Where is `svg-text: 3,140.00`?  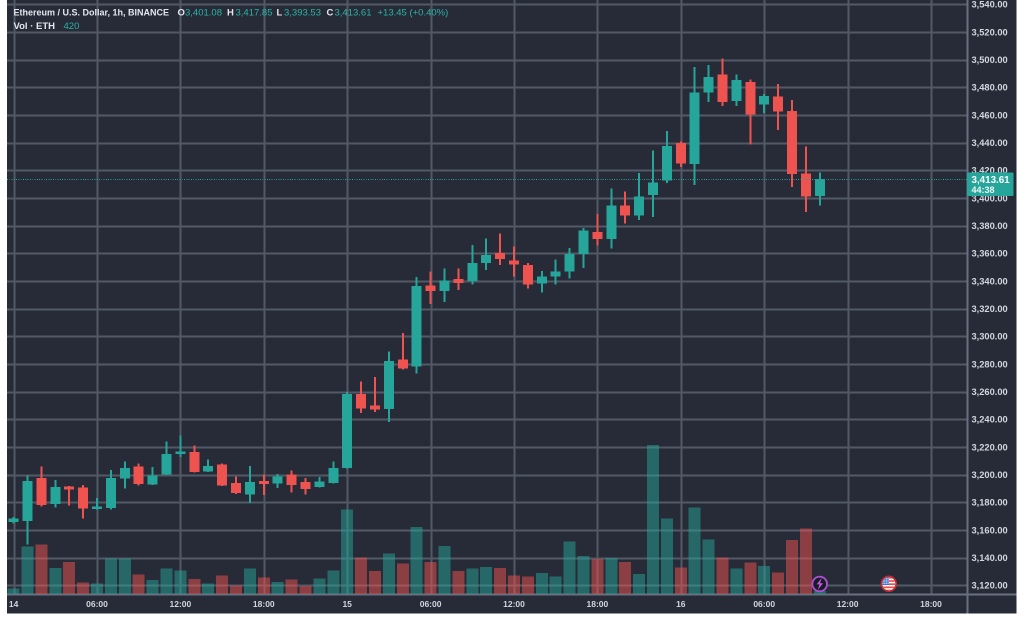 svg-text: 3,140.00 is located at coordinates (990, 558).